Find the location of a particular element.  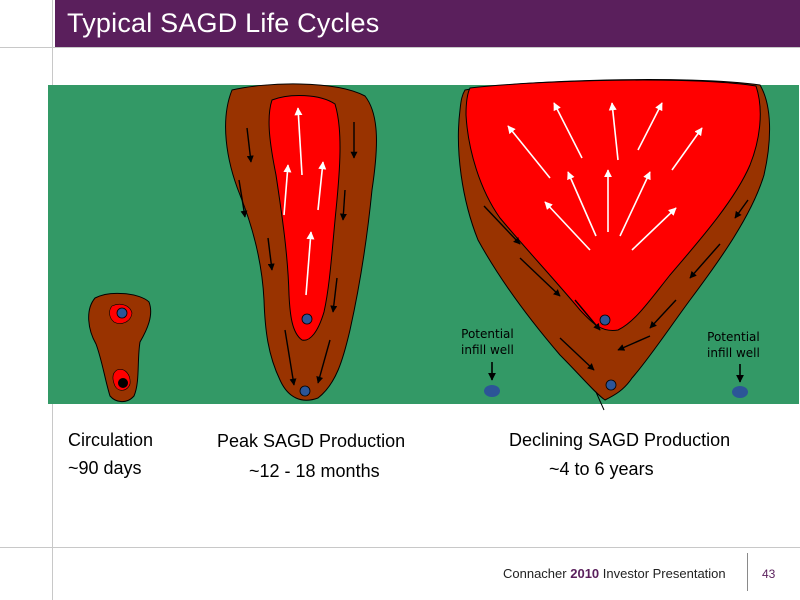

declining-producer-well is located at coordinates (611, 385).